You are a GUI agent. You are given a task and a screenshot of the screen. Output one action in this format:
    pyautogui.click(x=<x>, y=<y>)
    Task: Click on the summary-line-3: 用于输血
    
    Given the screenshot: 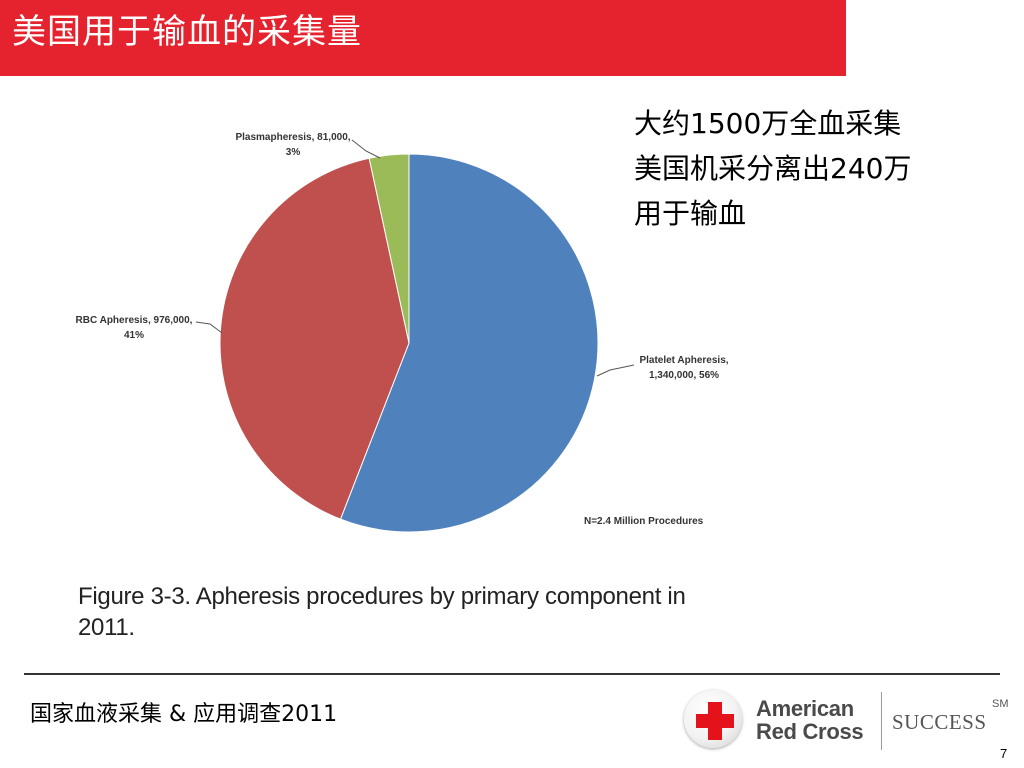 What is the action you would take?
    pyautogui.click(x=690, y=213)
    